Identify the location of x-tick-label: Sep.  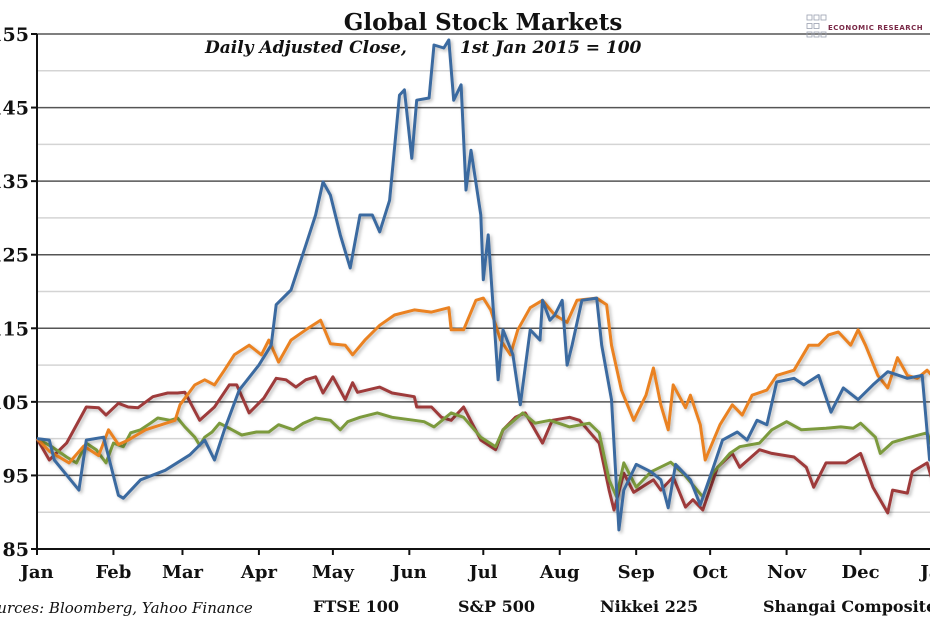
(636, 572).